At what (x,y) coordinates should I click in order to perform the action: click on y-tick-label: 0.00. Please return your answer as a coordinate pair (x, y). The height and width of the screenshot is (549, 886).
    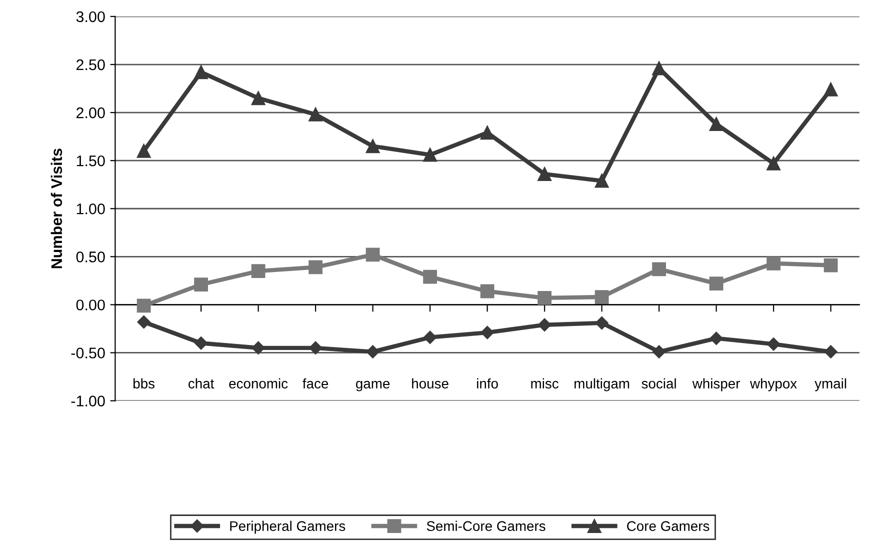
    Looking at the image, I should click on (90, 305).